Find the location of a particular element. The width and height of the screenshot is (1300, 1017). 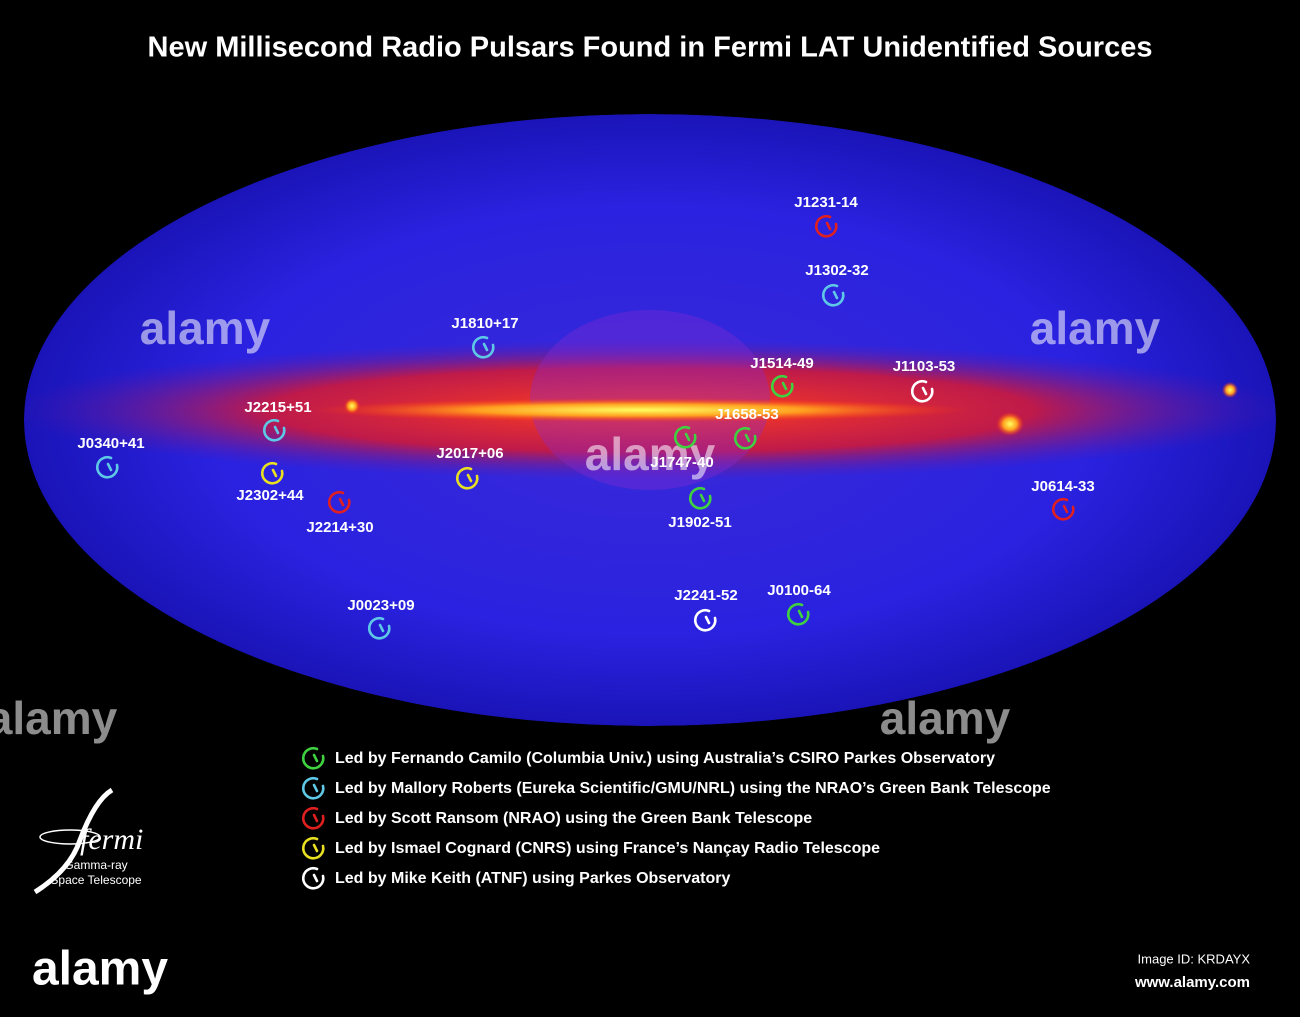

logo-name: fermi is located at coordinates (111, 839).